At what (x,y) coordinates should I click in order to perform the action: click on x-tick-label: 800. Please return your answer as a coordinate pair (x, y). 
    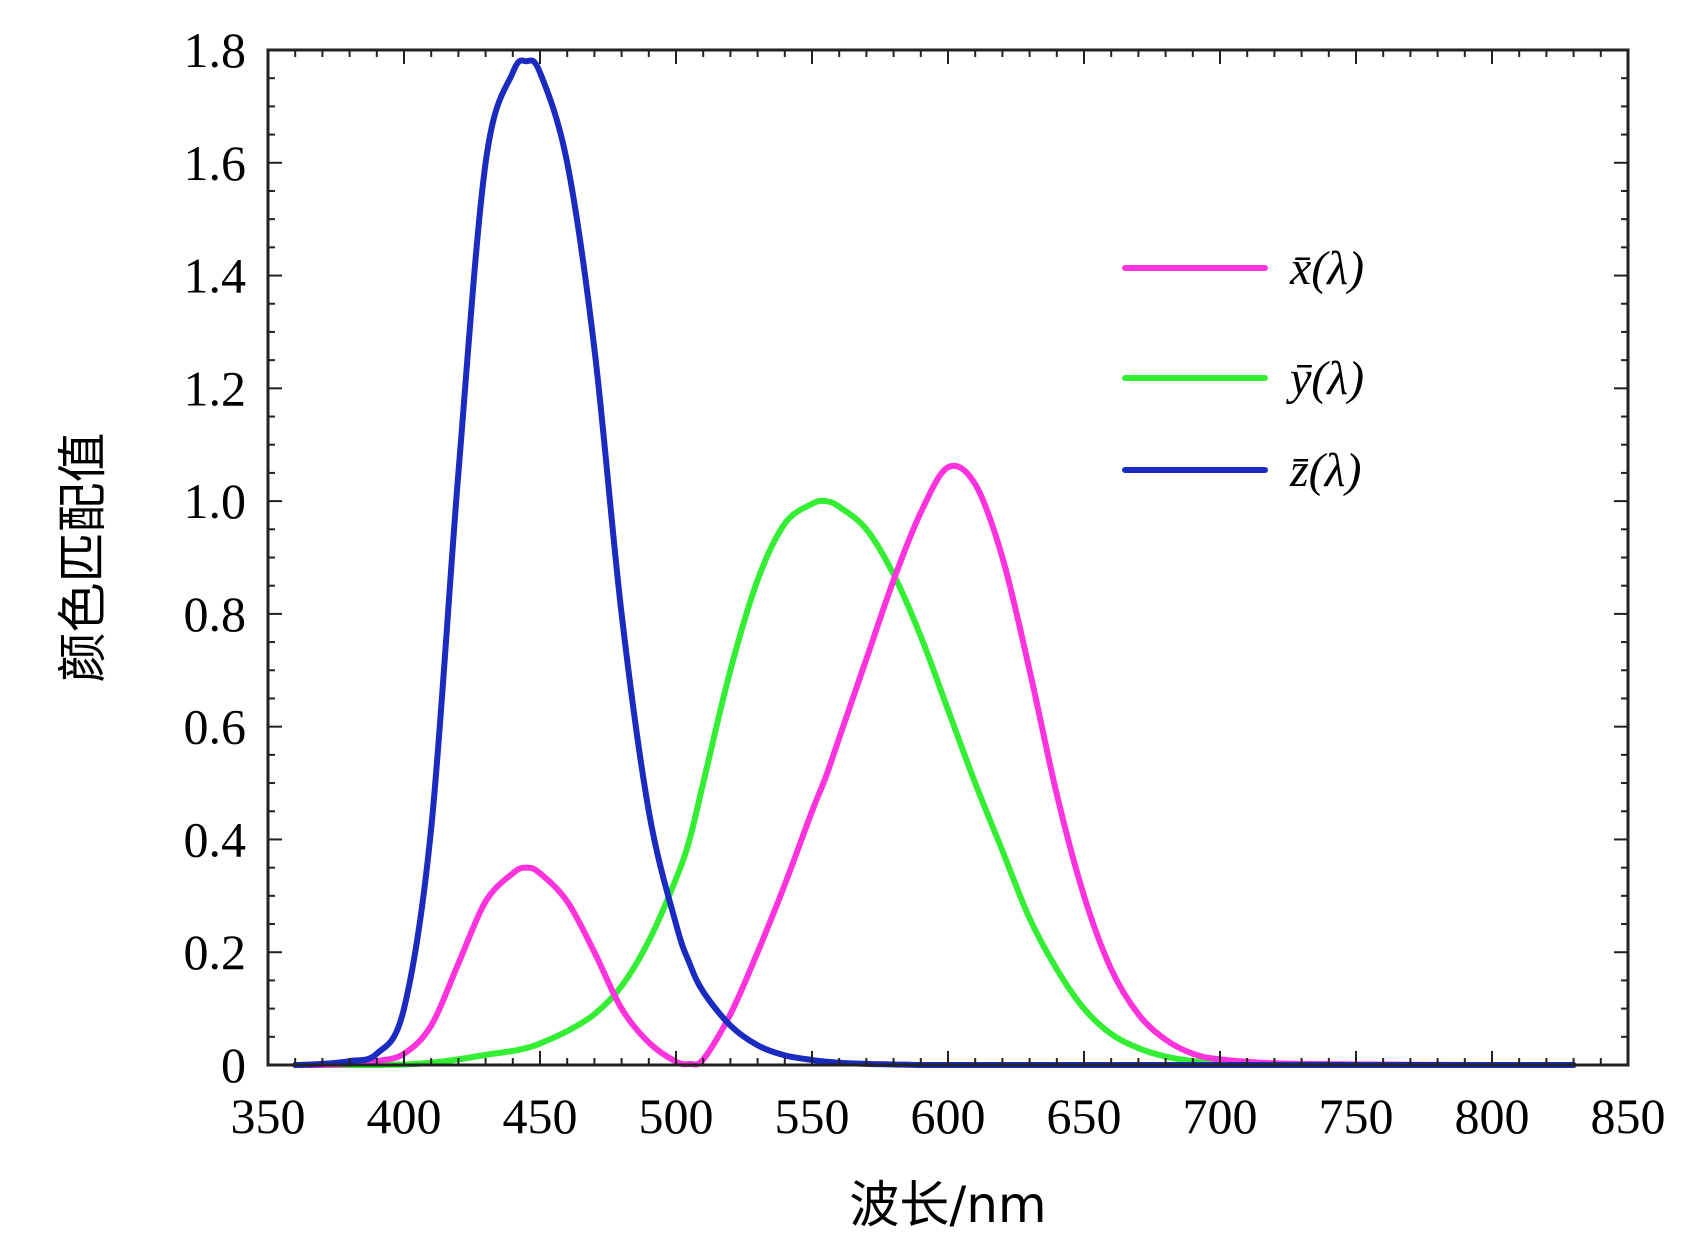
    Looking at the image, I should click on (1492, 1116).